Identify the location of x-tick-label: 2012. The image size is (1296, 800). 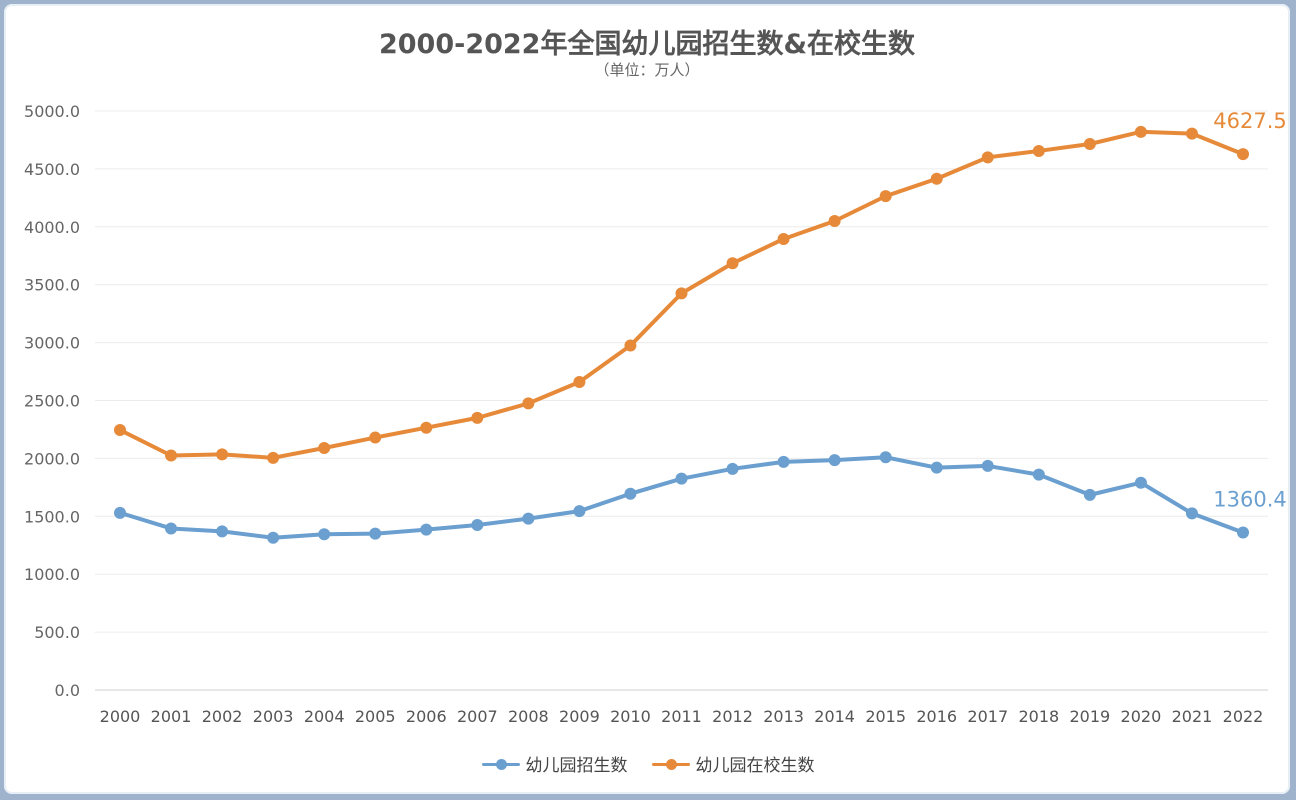
(732, 716).